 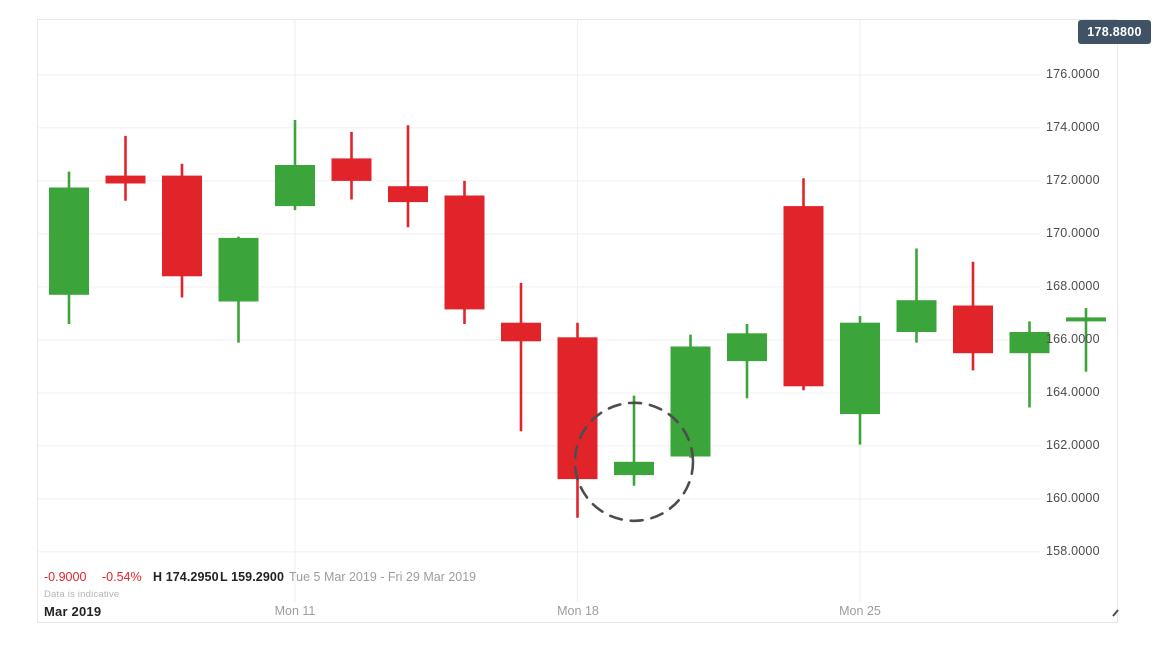 What do you see at coordinates (65, 577) in the screenshot?
I see `change-value: -0.9000` at bounding box center [65, 577].